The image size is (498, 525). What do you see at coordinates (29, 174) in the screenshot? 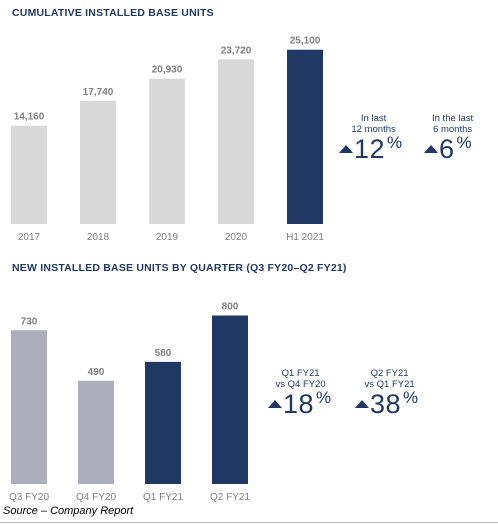
I see `bar-2017` at bounding box center [29, 174].